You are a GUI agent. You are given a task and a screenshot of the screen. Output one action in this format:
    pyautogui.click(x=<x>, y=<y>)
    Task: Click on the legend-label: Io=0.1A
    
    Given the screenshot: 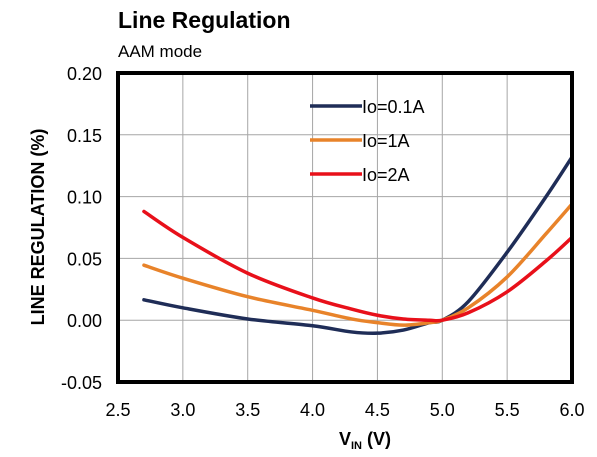 What is the action you would take?
    pyautogui.click(x=393, y=107)
    